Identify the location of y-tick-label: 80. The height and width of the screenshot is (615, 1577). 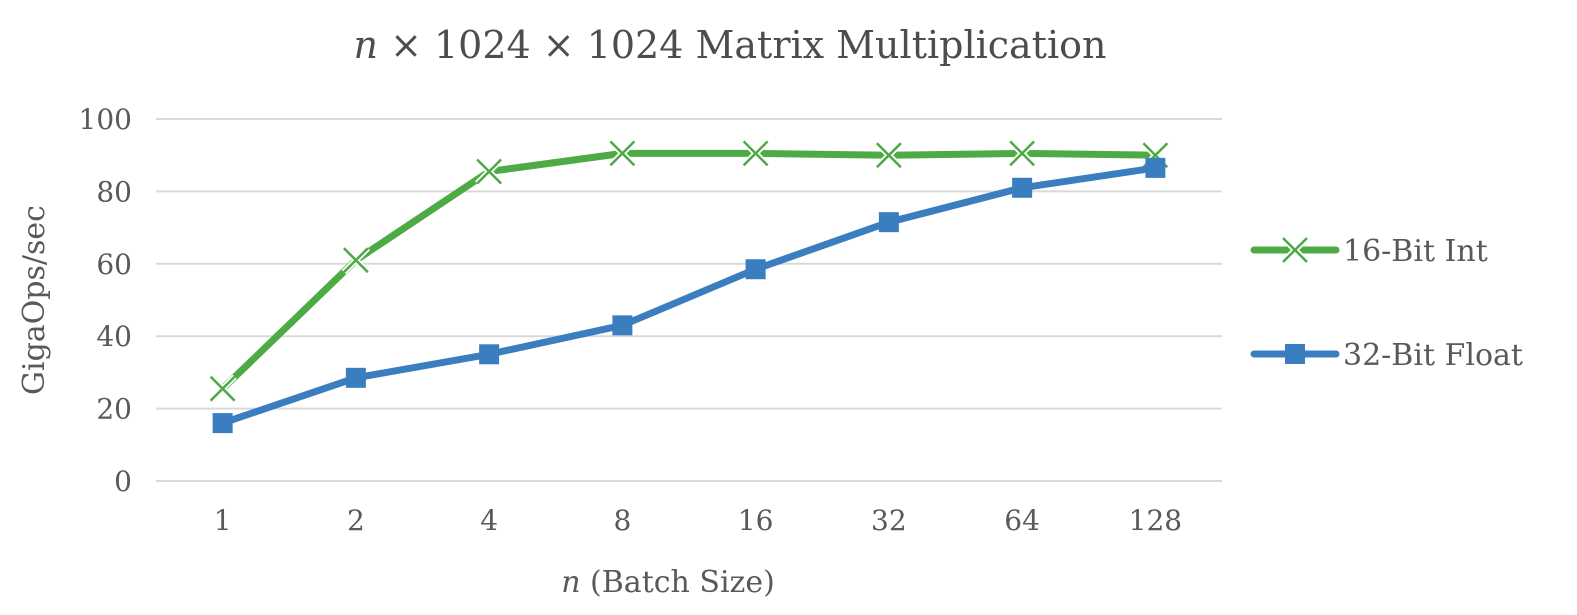
(114, 191).